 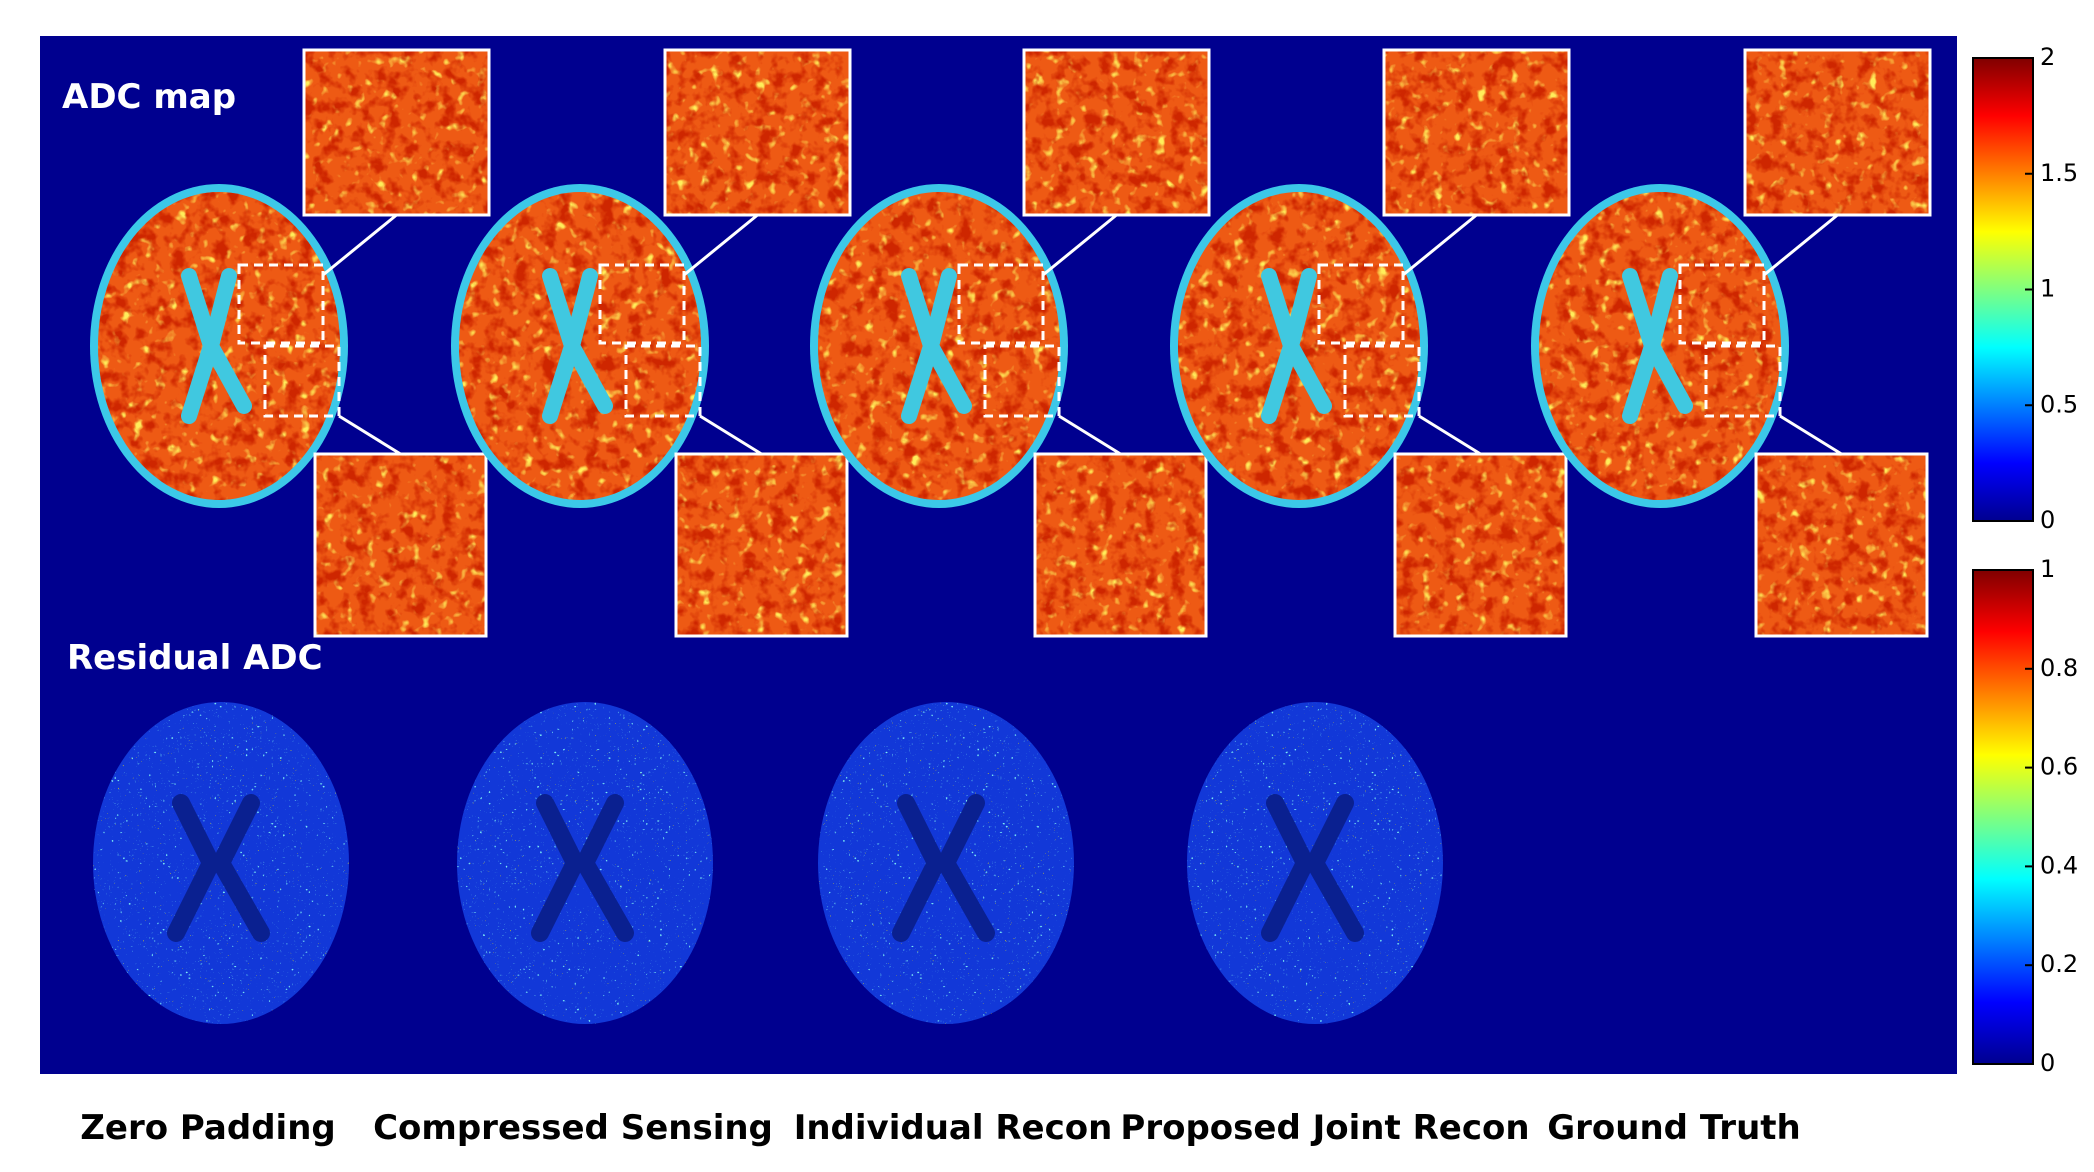 What do you see at coordinates (2059, 173) in the screenshot?
I see `colorbar-tick-label: 1.5` at bounding box center [2059, 173].